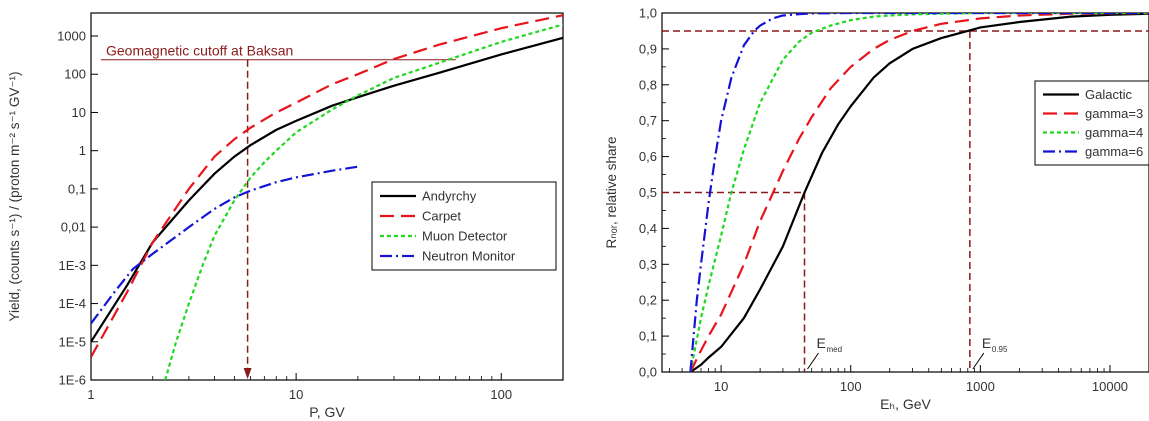  Describe the element at coordinates (199, 51) in the screenshot. I see `cutoff-annotation: Geomagnetic cutoff at Baksan` at that location.